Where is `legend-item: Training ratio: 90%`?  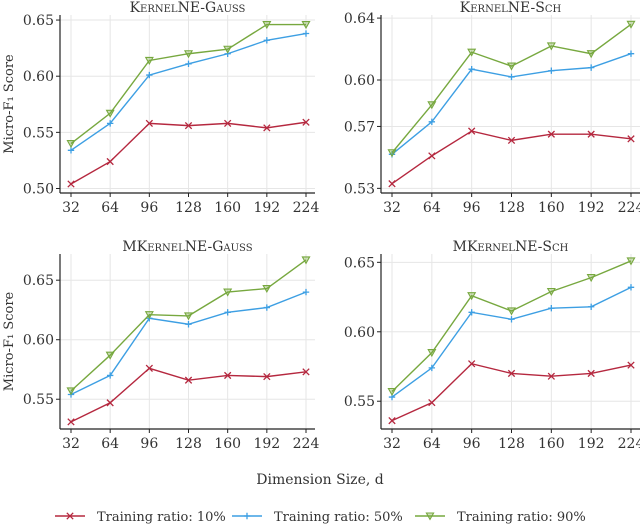 legend-item: Training ratio: 90% is located at coordinates (500, 517).